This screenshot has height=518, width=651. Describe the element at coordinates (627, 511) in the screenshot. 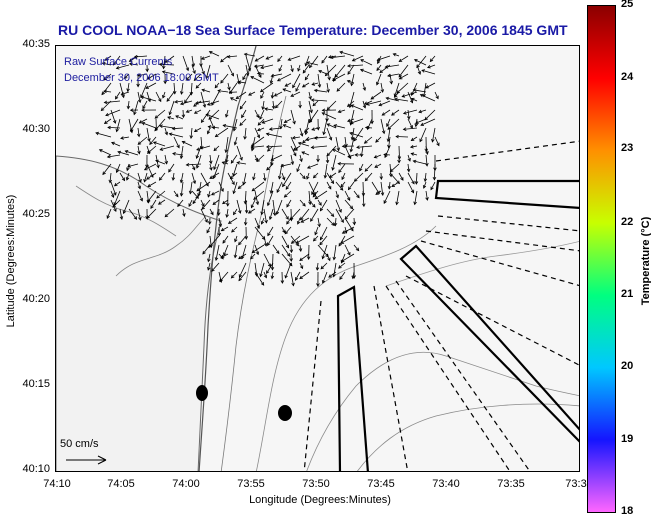

I see `colorbar-tick: 18` at that location.